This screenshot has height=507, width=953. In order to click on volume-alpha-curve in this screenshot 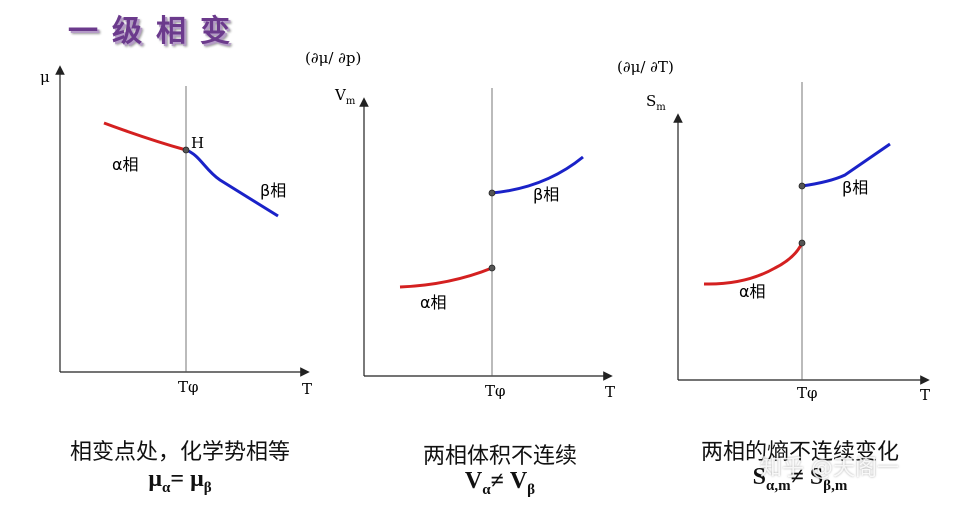, I will do `click(446, 277)`.